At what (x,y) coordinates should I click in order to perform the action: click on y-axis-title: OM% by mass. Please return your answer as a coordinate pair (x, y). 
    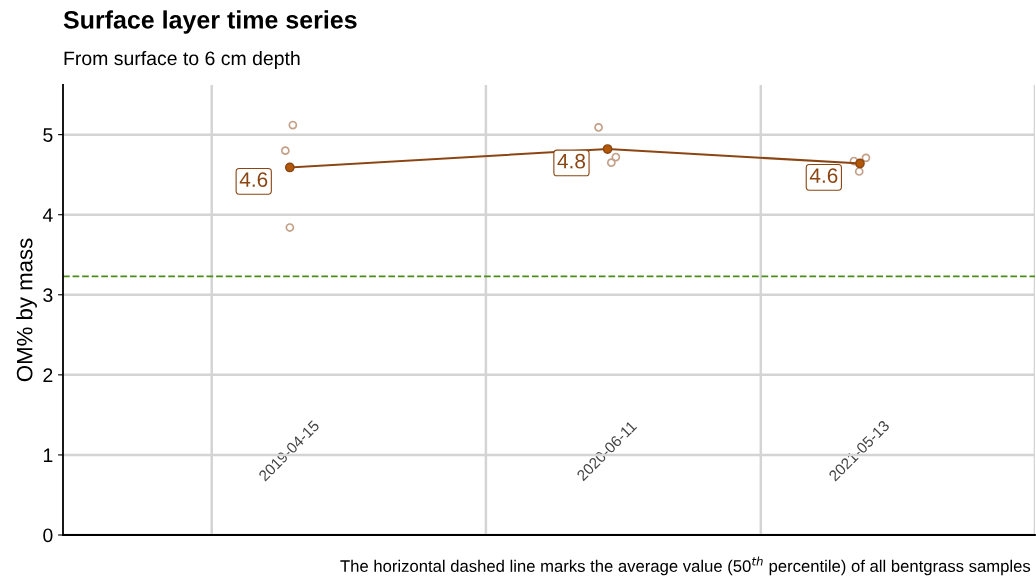
    Looking at the image, I should click on (26, 310).